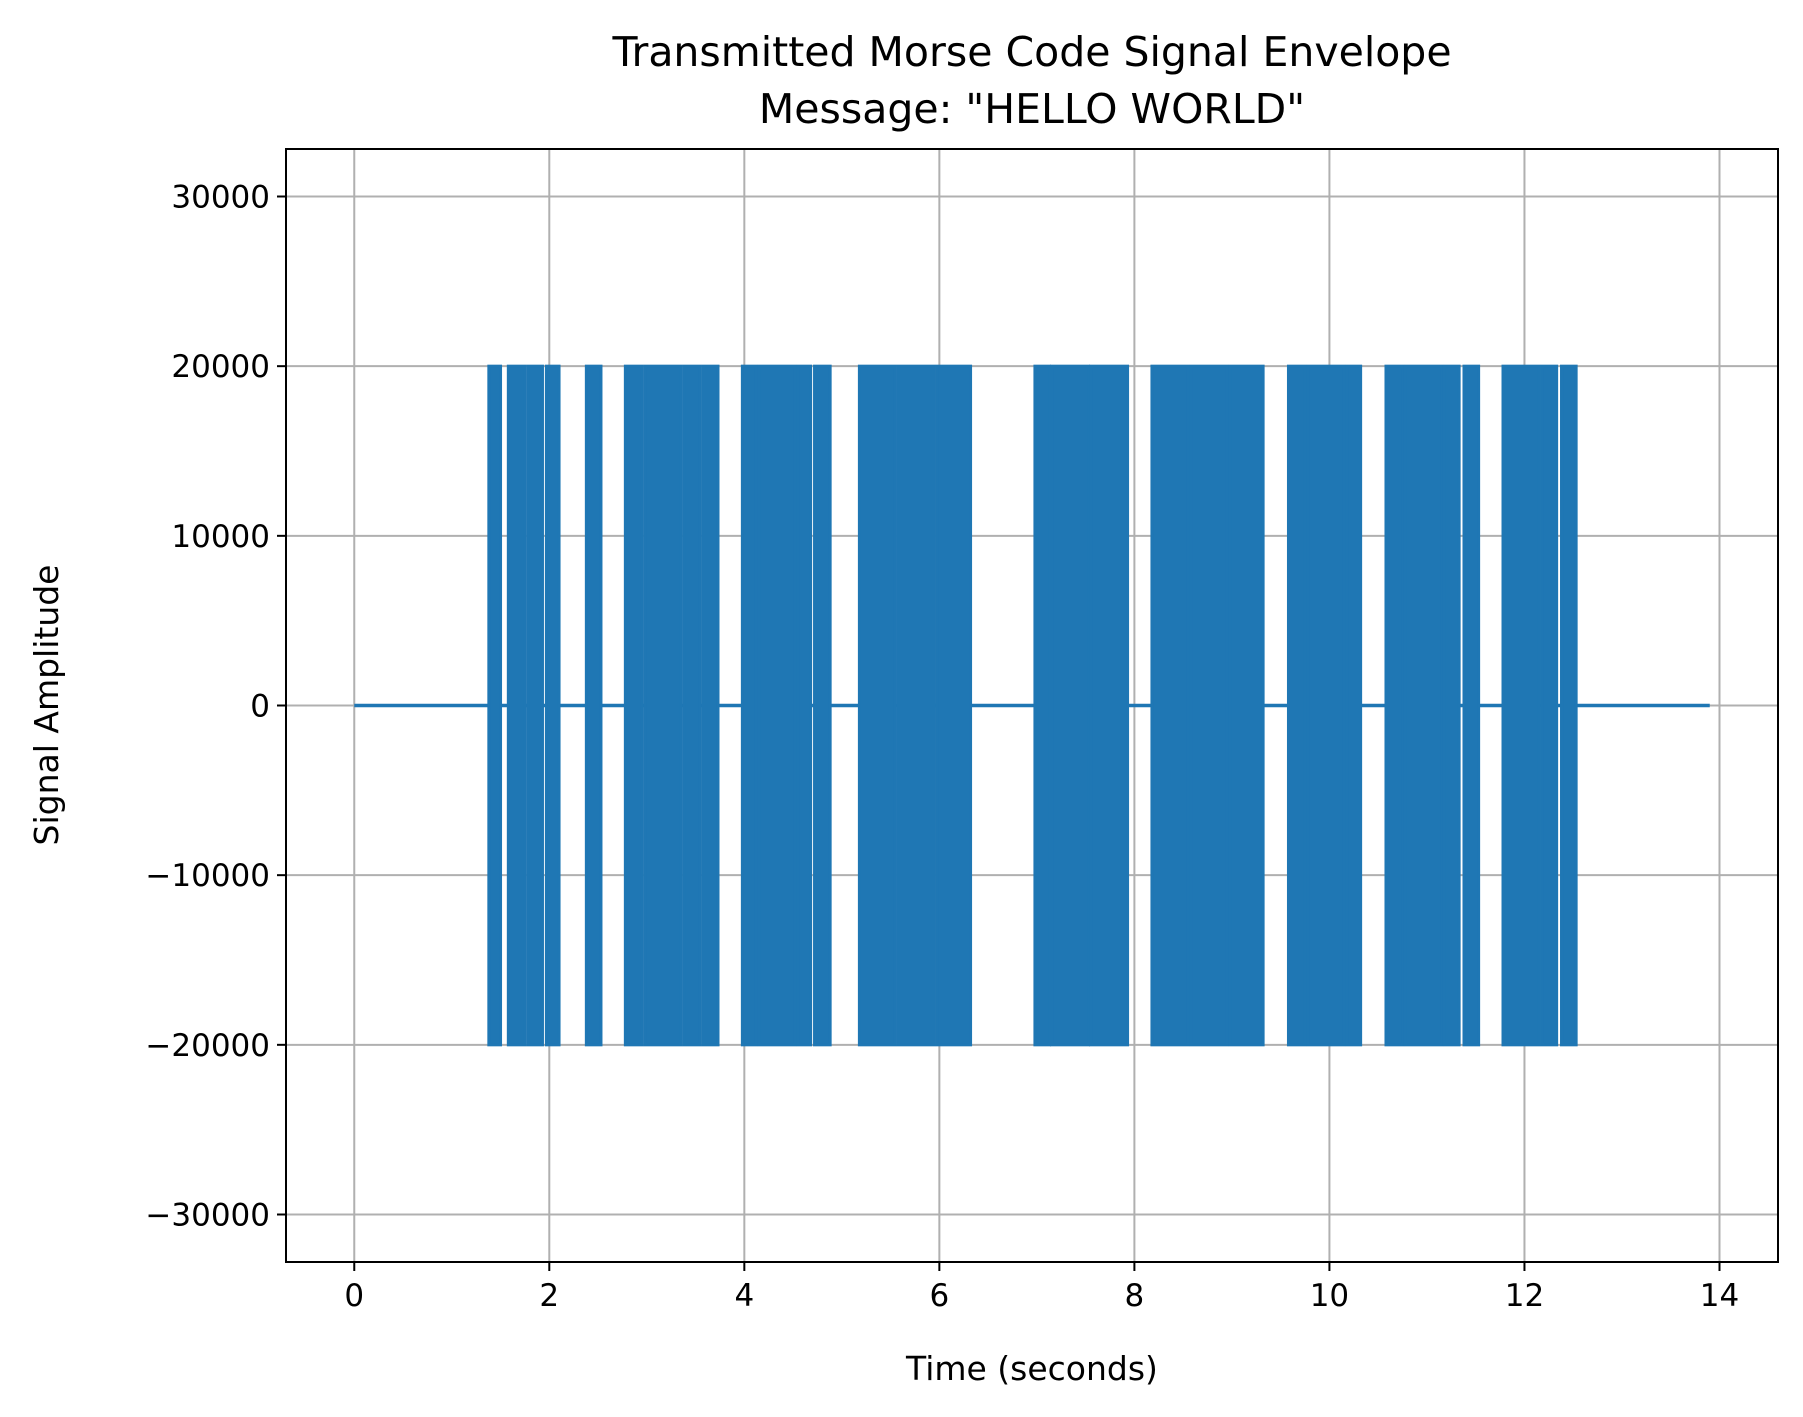  Describe the element at coordinates (354, 1296) in the screenshot. I see `x-tick-label: 0` at that location.